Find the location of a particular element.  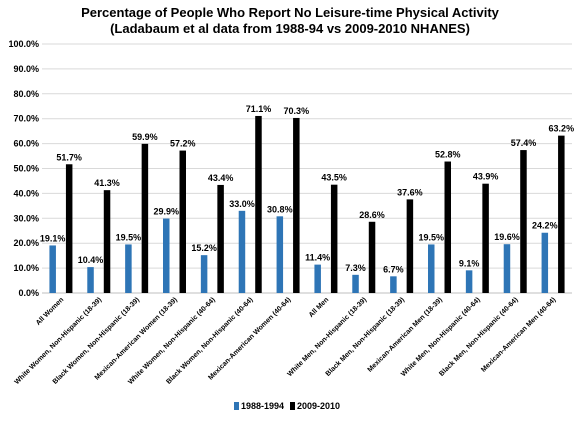

y-tick-label: 50.0% is located at coordinates (26, 169).